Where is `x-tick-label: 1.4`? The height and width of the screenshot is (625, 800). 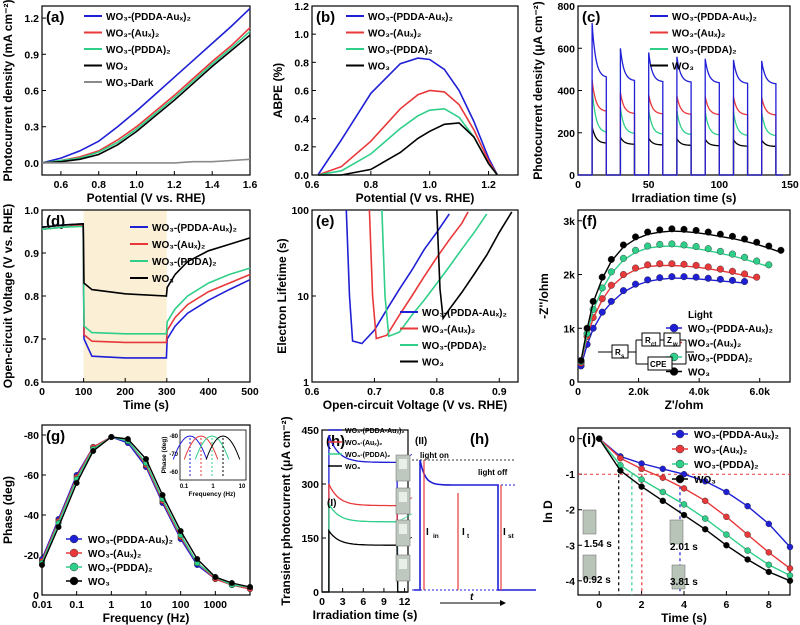
x-tick-label: 1.4 is located at coordinates (212, 185).